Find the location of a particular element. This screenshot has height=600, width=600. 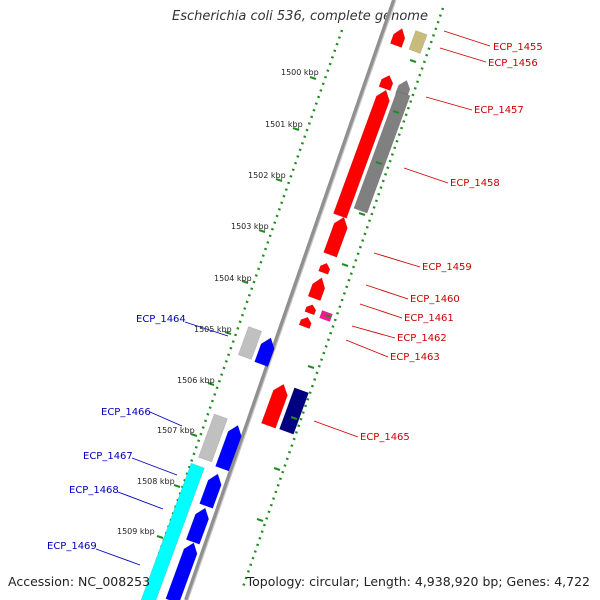

gene-ecp-1460b is located at coordinates (316, 289).